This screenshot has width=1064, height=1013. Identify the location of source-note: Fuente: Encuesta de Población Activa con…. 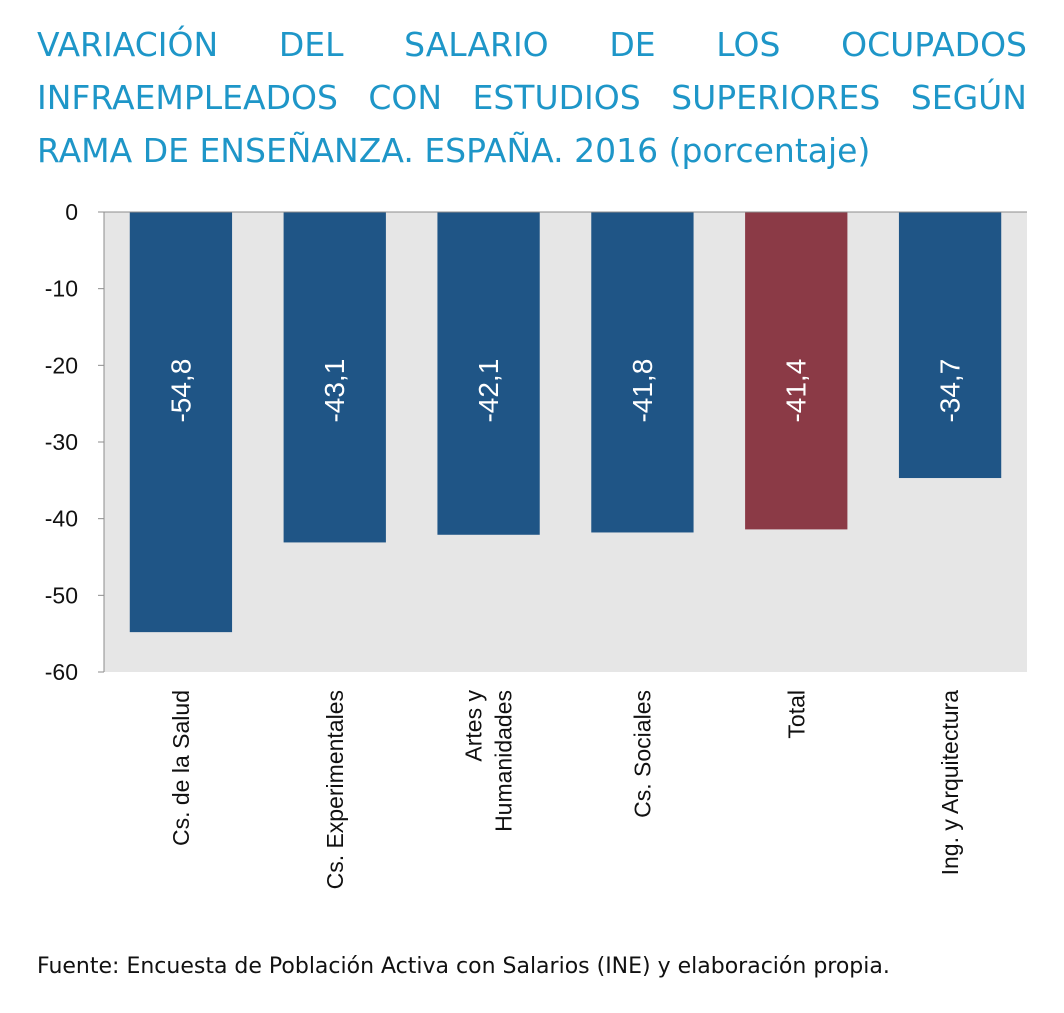
(463, 966).